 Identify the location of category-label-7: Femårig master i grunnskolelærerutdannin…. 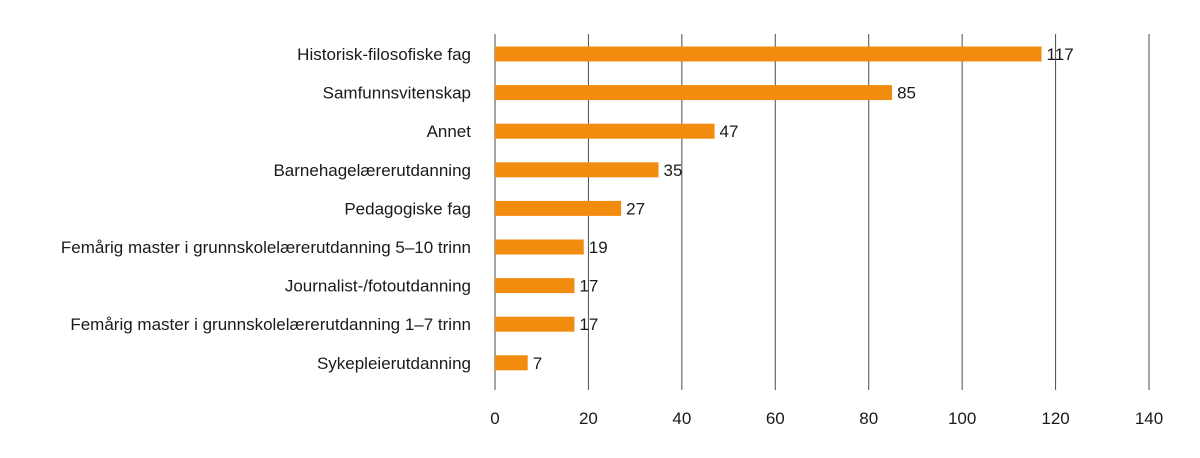
(270, 324).